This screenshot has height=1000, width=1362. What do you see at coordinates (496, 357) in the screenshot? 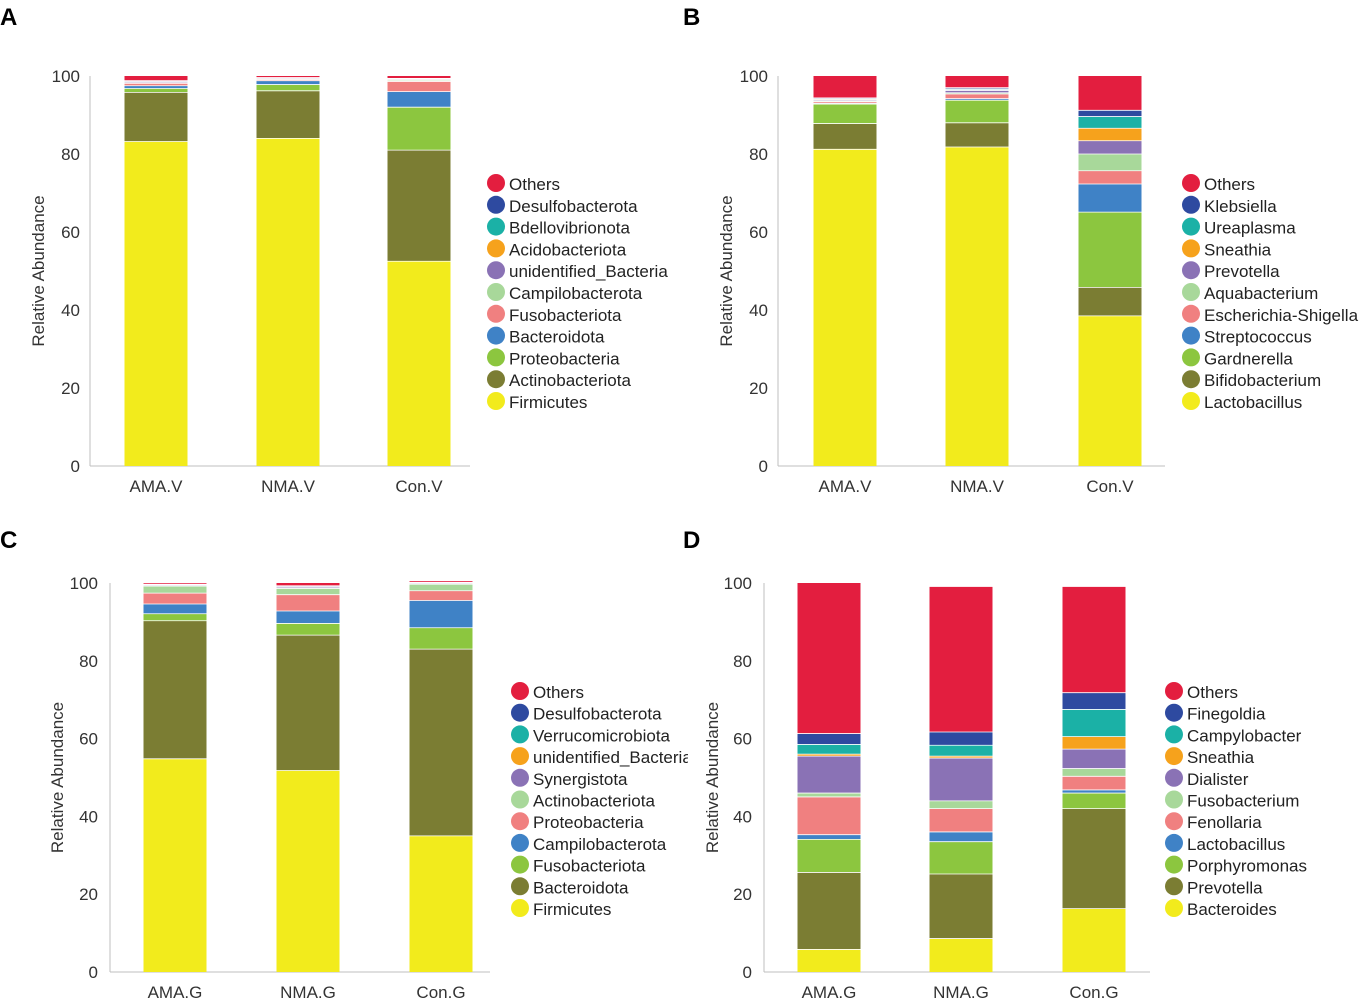
I see `panel-a-legend-marker-proteobacteria` at bounding box center [496, 357].